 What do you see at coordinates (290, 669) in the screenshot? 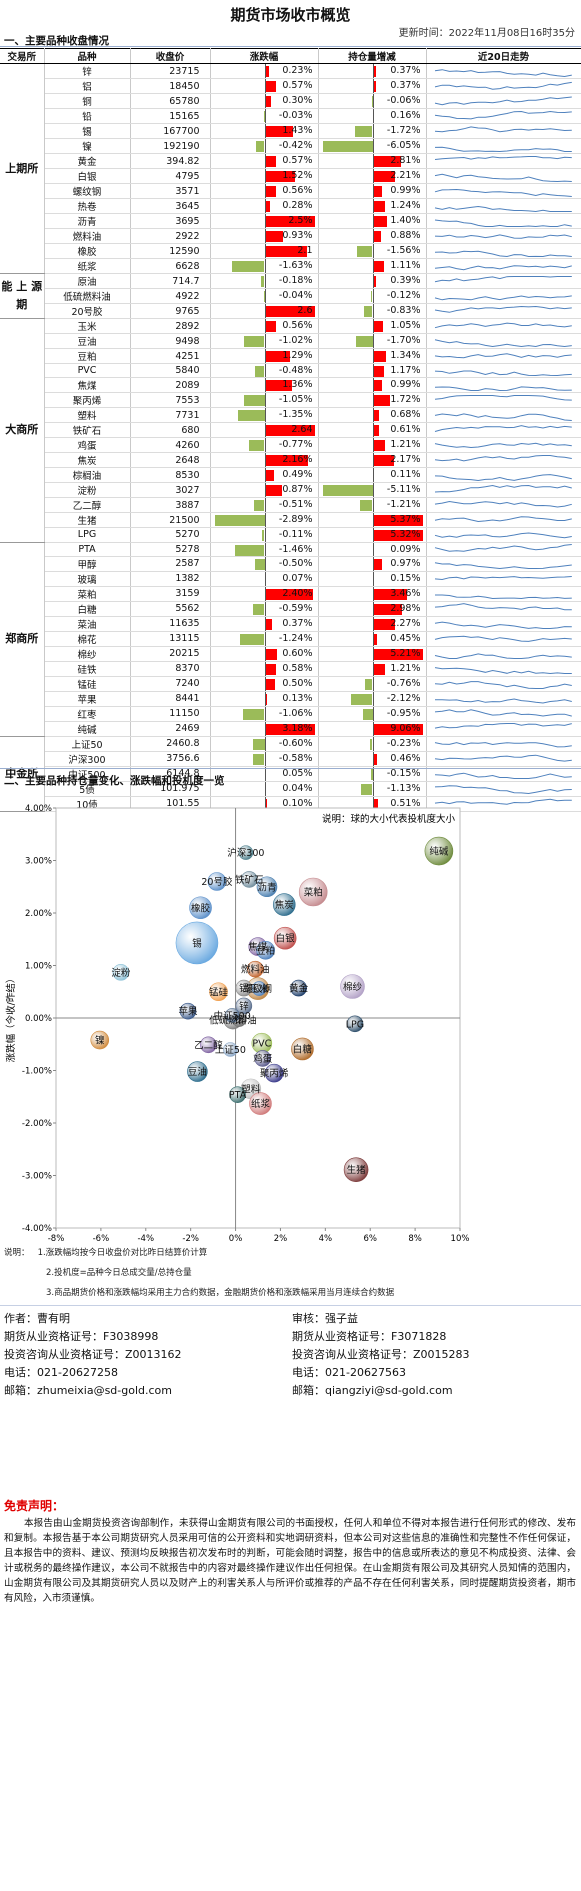
I see `table-row: 硅铁 8370 0.58% 1.21%` at bounding box center [290, 669].